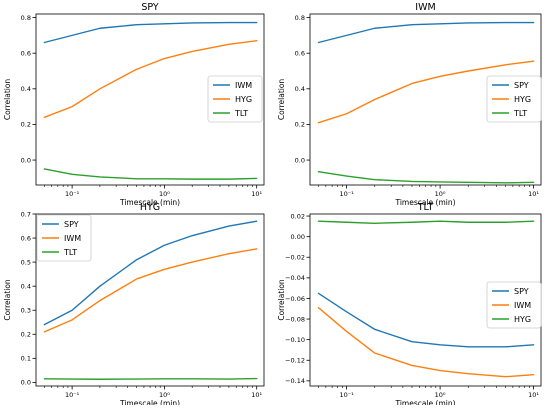 This screenshot has height=409, width=550. What do you see at coordinates (149, 402) in the screenshot?
I see `panel-3-x-axis-label: Timescale (min)` at bounding box center [149, 402].